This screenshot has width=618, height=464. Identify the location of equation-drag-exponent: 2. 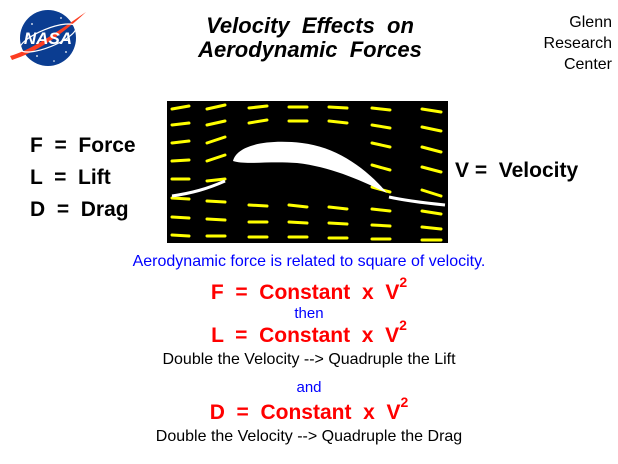
(404, 402).